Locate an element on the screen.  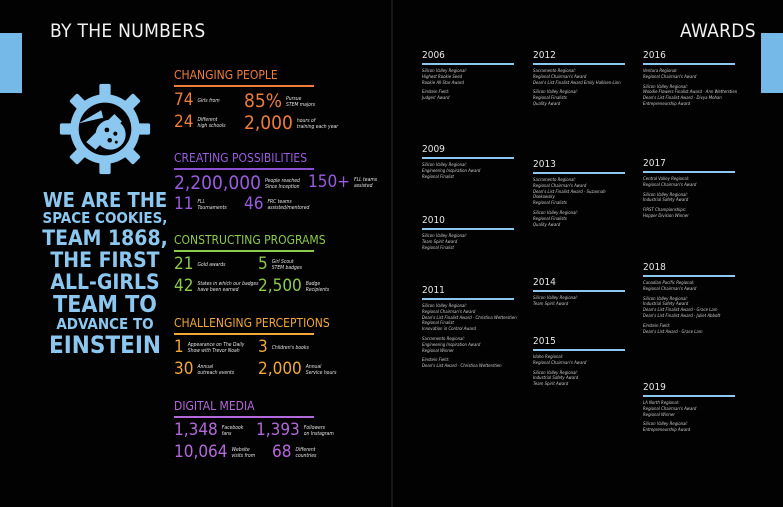
stat-label: hours of training each year is located at coordinates (317, 123).